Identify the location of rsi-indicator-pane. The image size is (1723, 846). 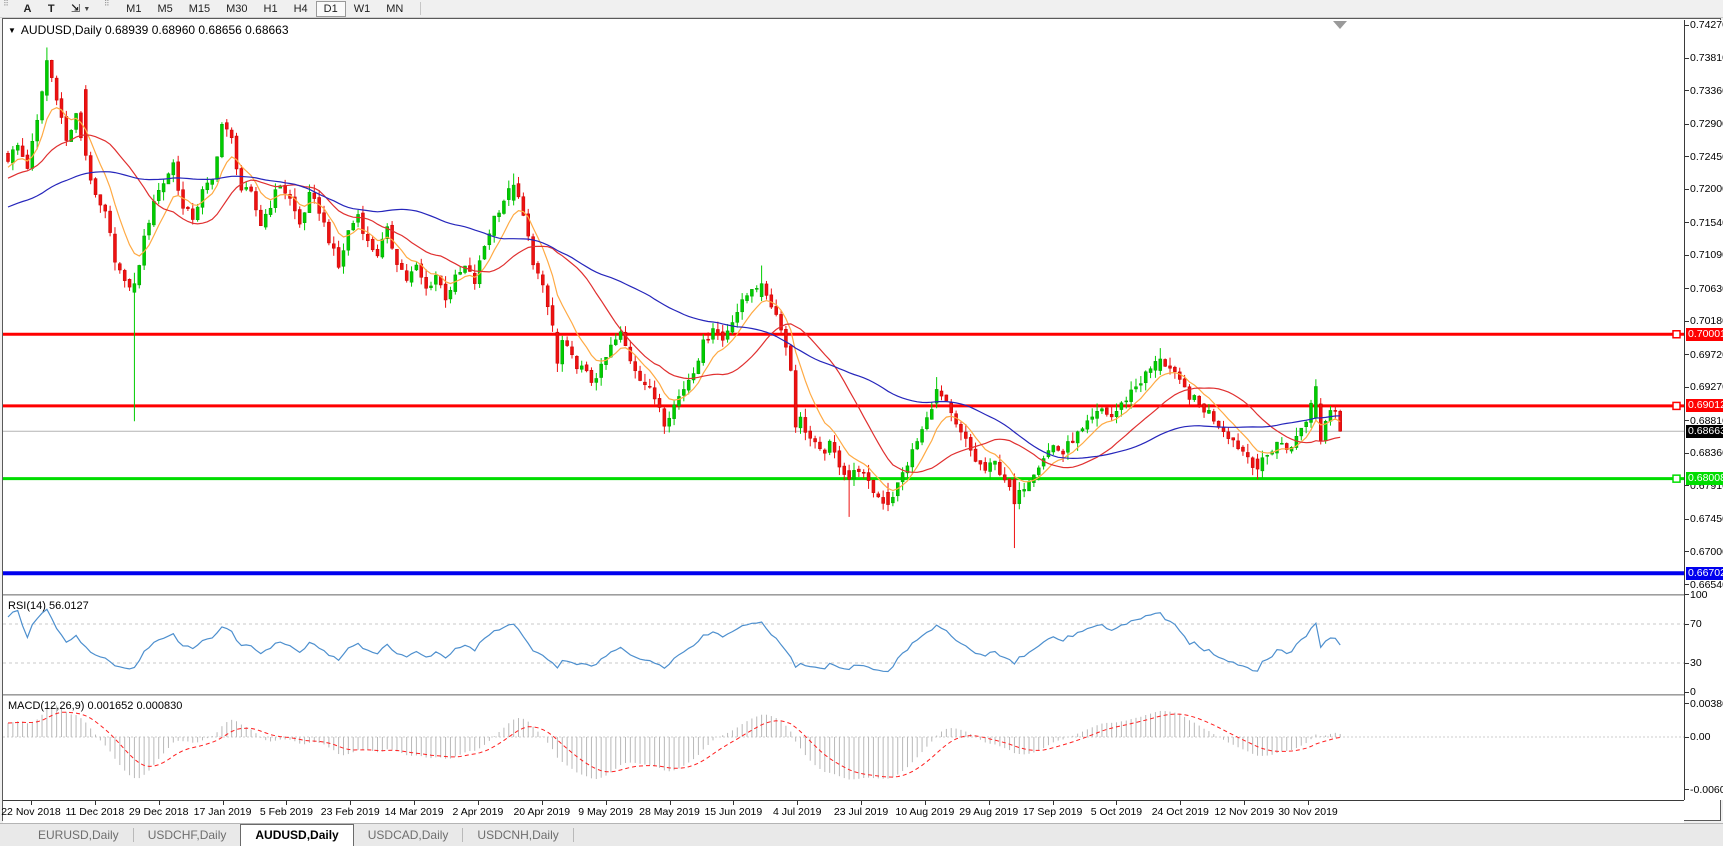
(843, 645).